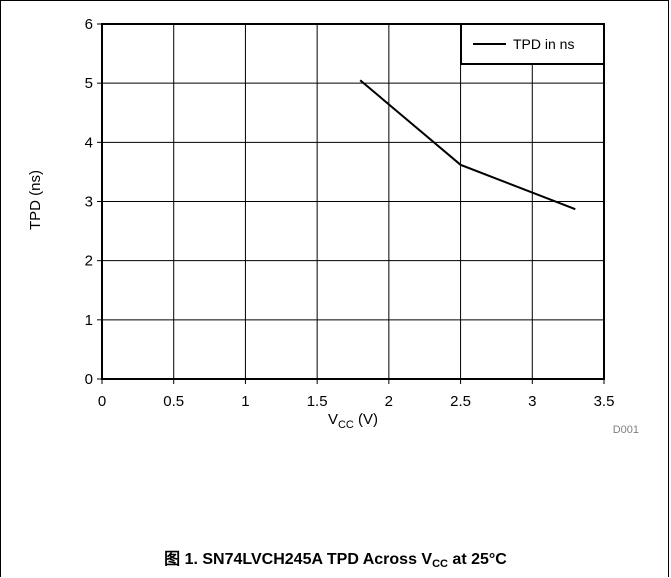  What do you see at coordinates (173, 401) in the screenshot?
I see `x-tick-label-1: 0.5` at bounding box center [173, 401].